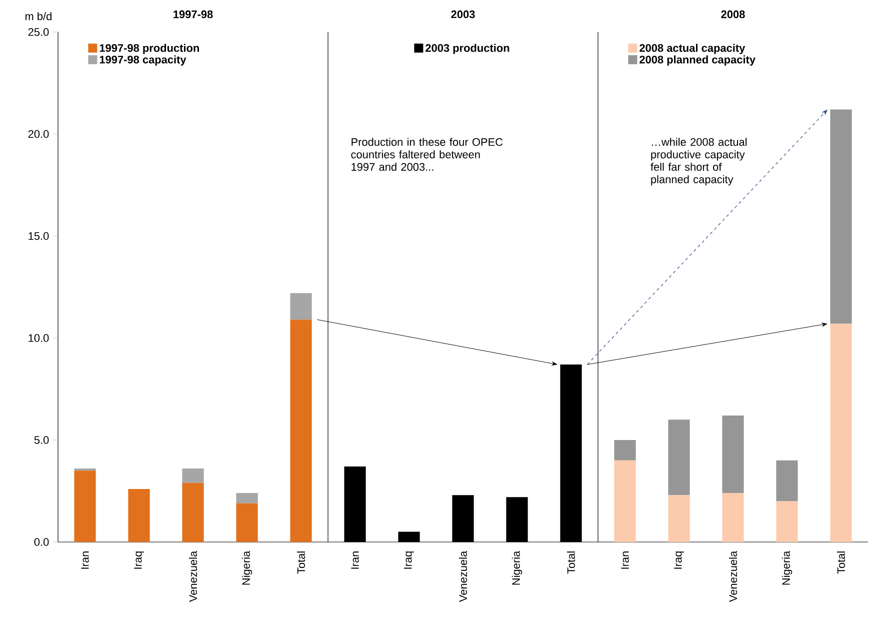 The height and width of the screenshot is (623, 873). Describe the element at coordinates (41, 440) in the screenshot. I see `y-tick-label: 5.0` at that location.